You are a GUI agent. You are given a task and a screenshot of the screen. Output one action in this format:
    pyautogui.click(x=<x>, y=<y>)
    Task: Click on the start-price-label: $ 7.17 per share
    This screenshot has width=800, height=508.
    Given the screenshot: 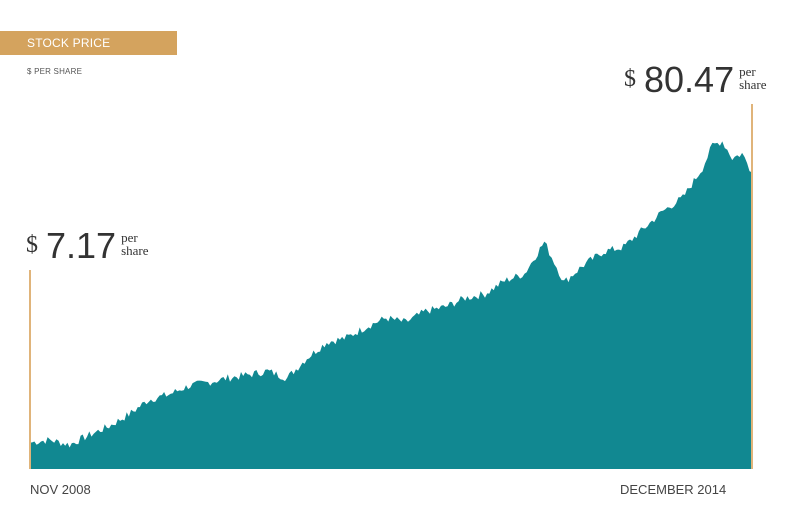 What is the action you would take?
    pyautogui.click(x=87, y=246)
    